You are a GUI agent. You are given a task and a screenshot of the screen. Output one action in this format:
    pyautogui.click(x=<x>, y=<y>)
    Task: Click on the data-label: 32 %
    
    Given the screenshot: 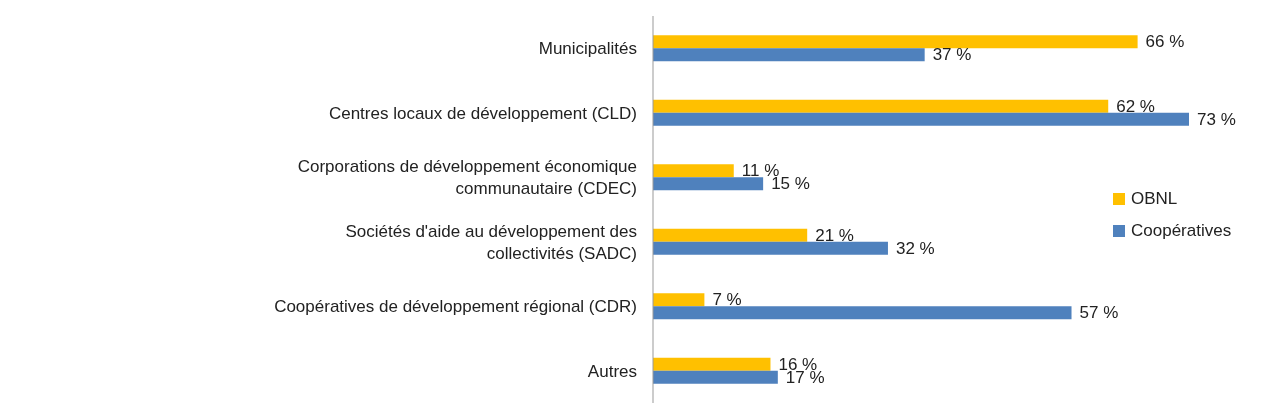 What is the action you would take?
    pyautogui.click(x=915, y=248)
    